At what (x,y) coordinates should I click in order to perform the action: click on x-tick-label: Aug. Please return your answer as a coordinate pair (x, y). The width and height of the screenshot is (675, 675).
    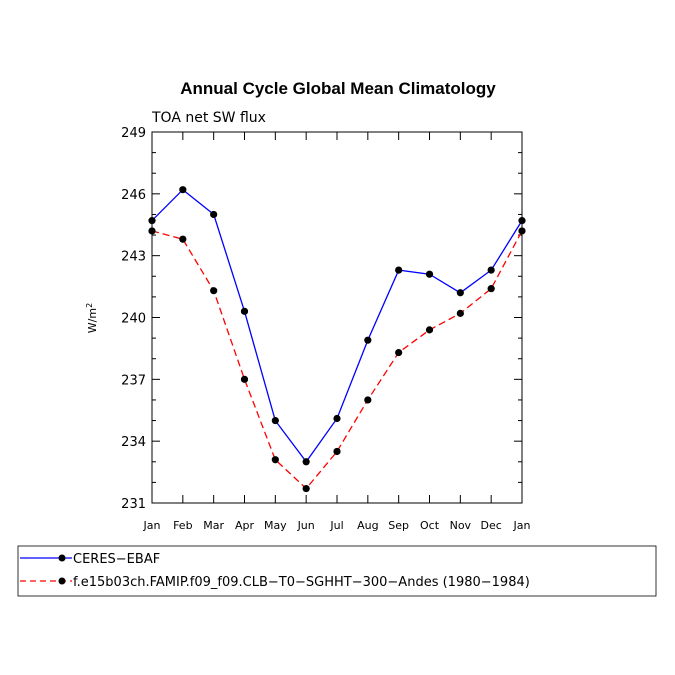
    Looking at the image, I should click on (367, 525).